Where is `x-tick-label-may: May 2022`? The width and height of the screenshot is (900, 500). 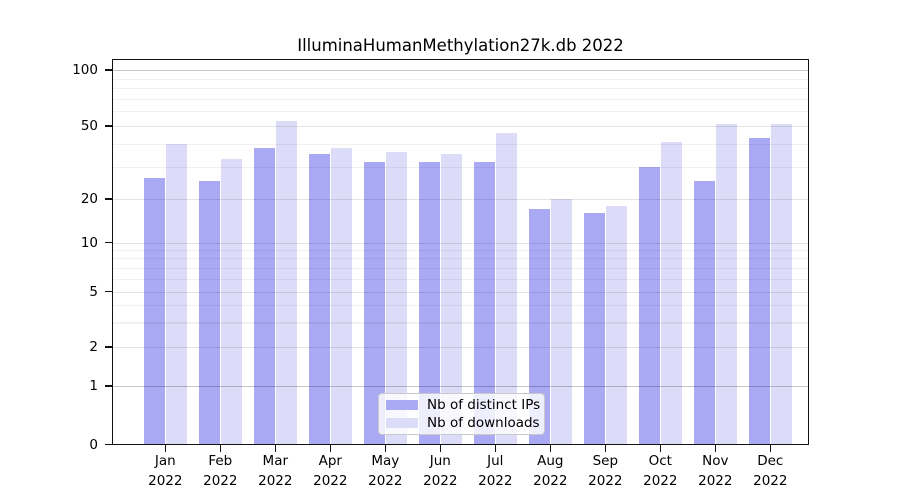
x-tick-label-may: May 2022 is located at coordinates (385, 471).